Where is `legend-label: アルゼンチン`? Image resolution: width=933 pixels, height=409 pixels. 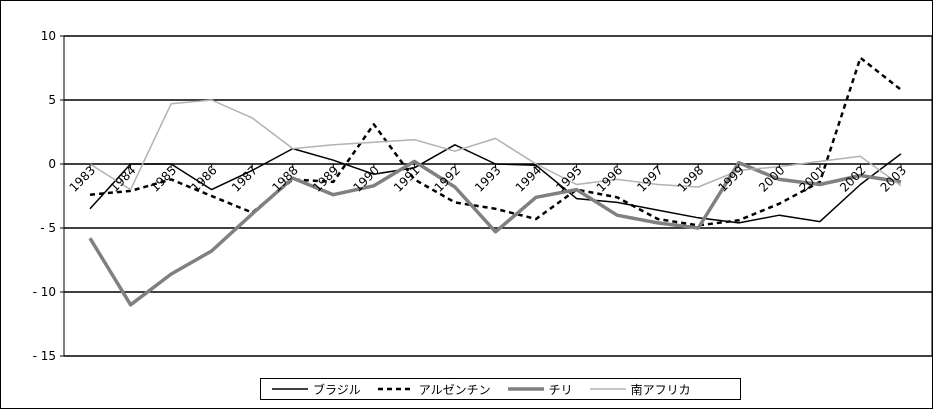
legend-label: アルゼンチン is located at coordinates (454, 389).